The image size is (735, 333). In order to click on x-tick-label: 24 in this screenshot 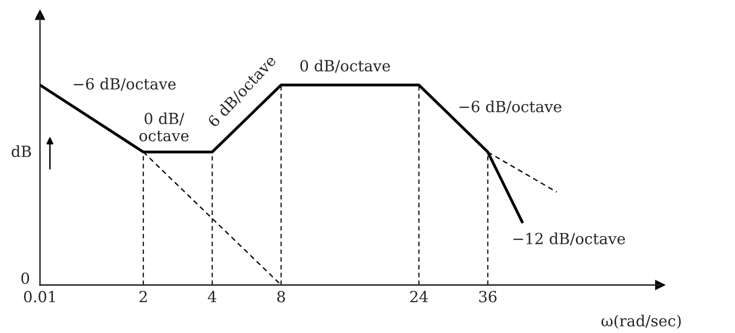, I will do `click(419, 296)`.